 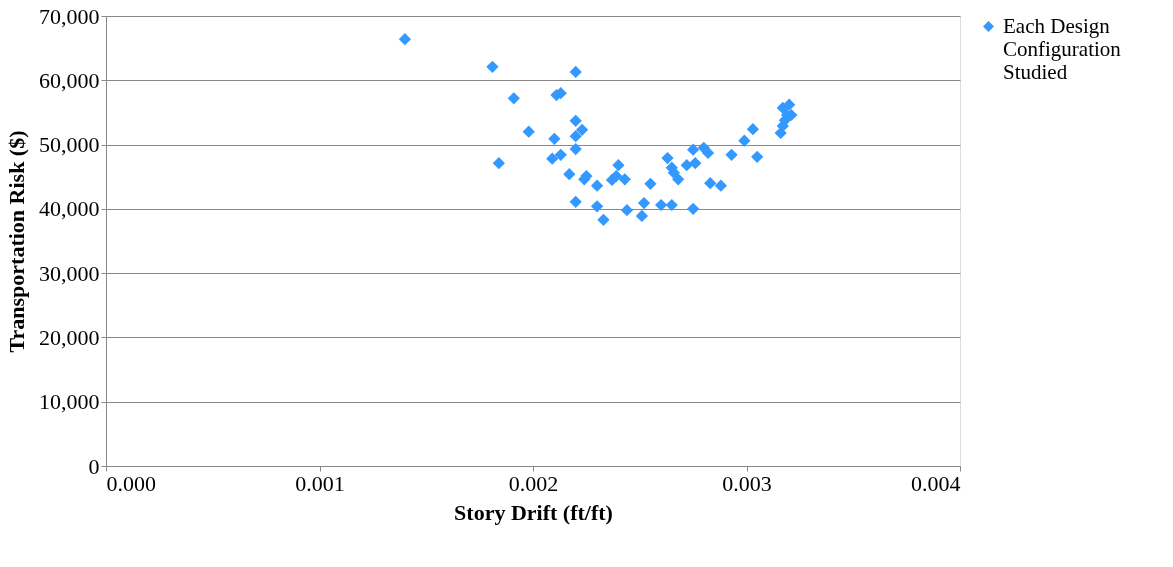 What do you see at coordinates (69, 80) in the screenshot?
I see `y-tick-label: 60,000` at bounding box center [69, 80].